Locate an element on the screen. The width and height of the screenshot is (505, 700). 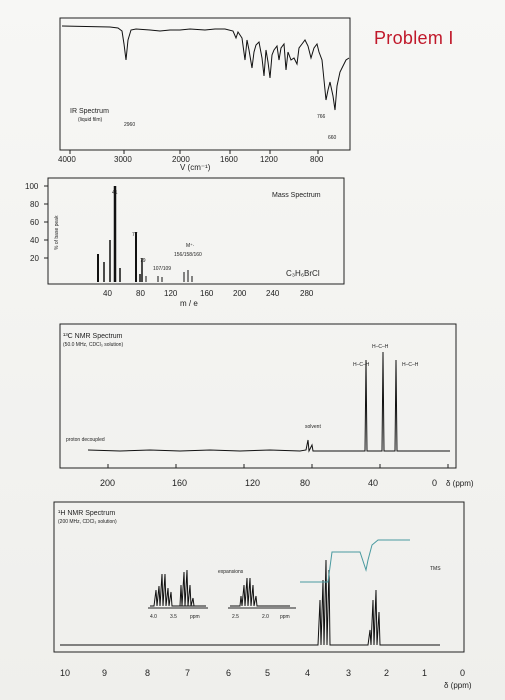
h1-expansion-2: 2.5 2.0 ppm is located at coordinates (262, 598).